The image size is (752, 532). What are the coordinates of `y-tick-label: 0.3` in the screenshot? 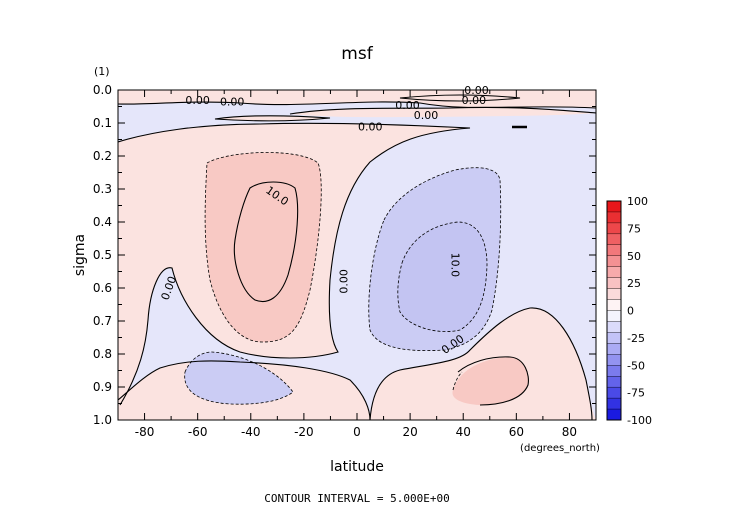 It's located at (102, 189).